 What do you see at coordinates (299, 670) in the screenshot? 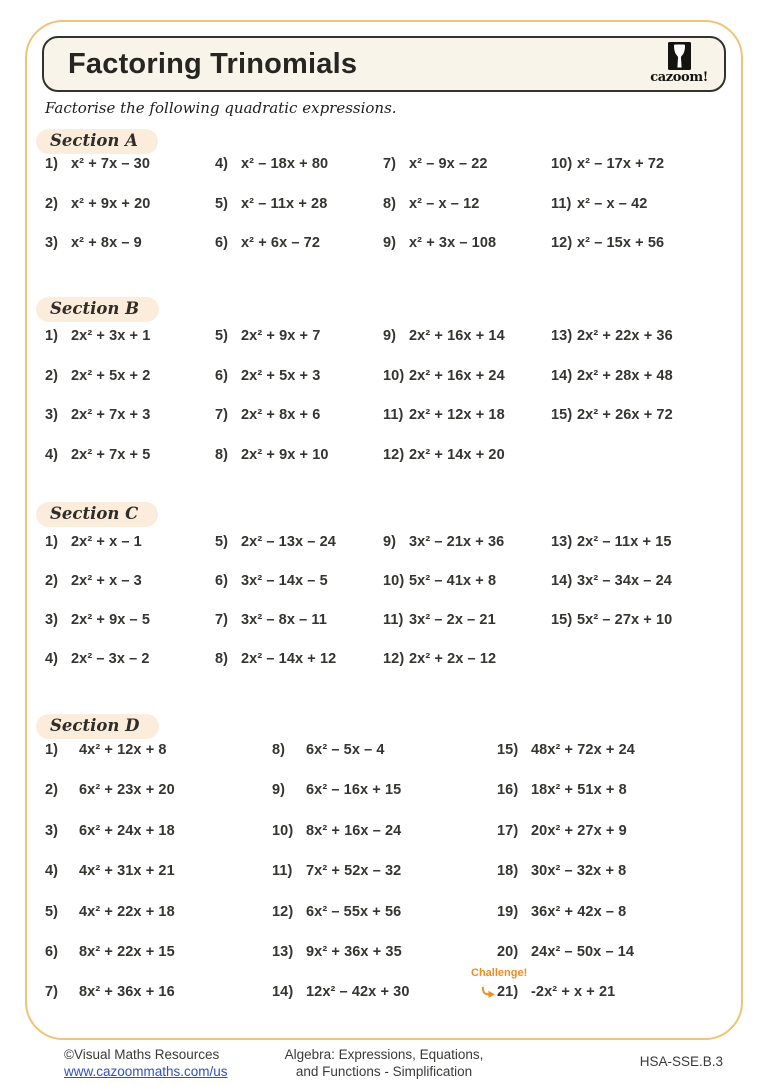
I see `problem-item: 8) 2x² – 14x + 12` at bounding box center [299, 670].